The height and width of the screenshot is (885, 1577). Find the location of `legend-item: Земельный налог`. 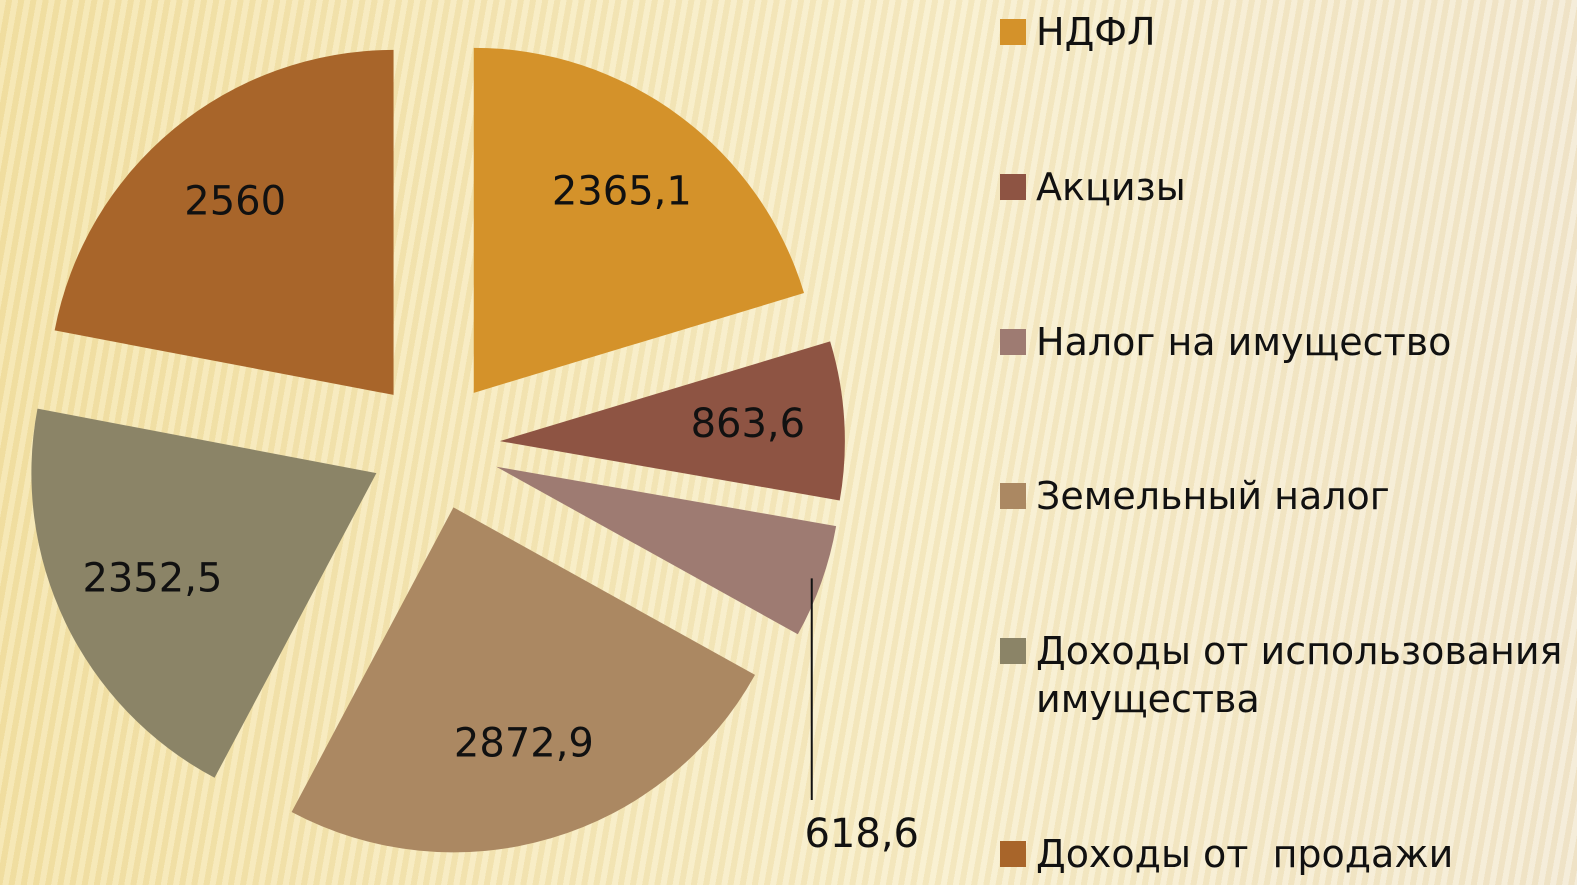

legend-item: Земельный налог is located at coordinates (1285, 496).